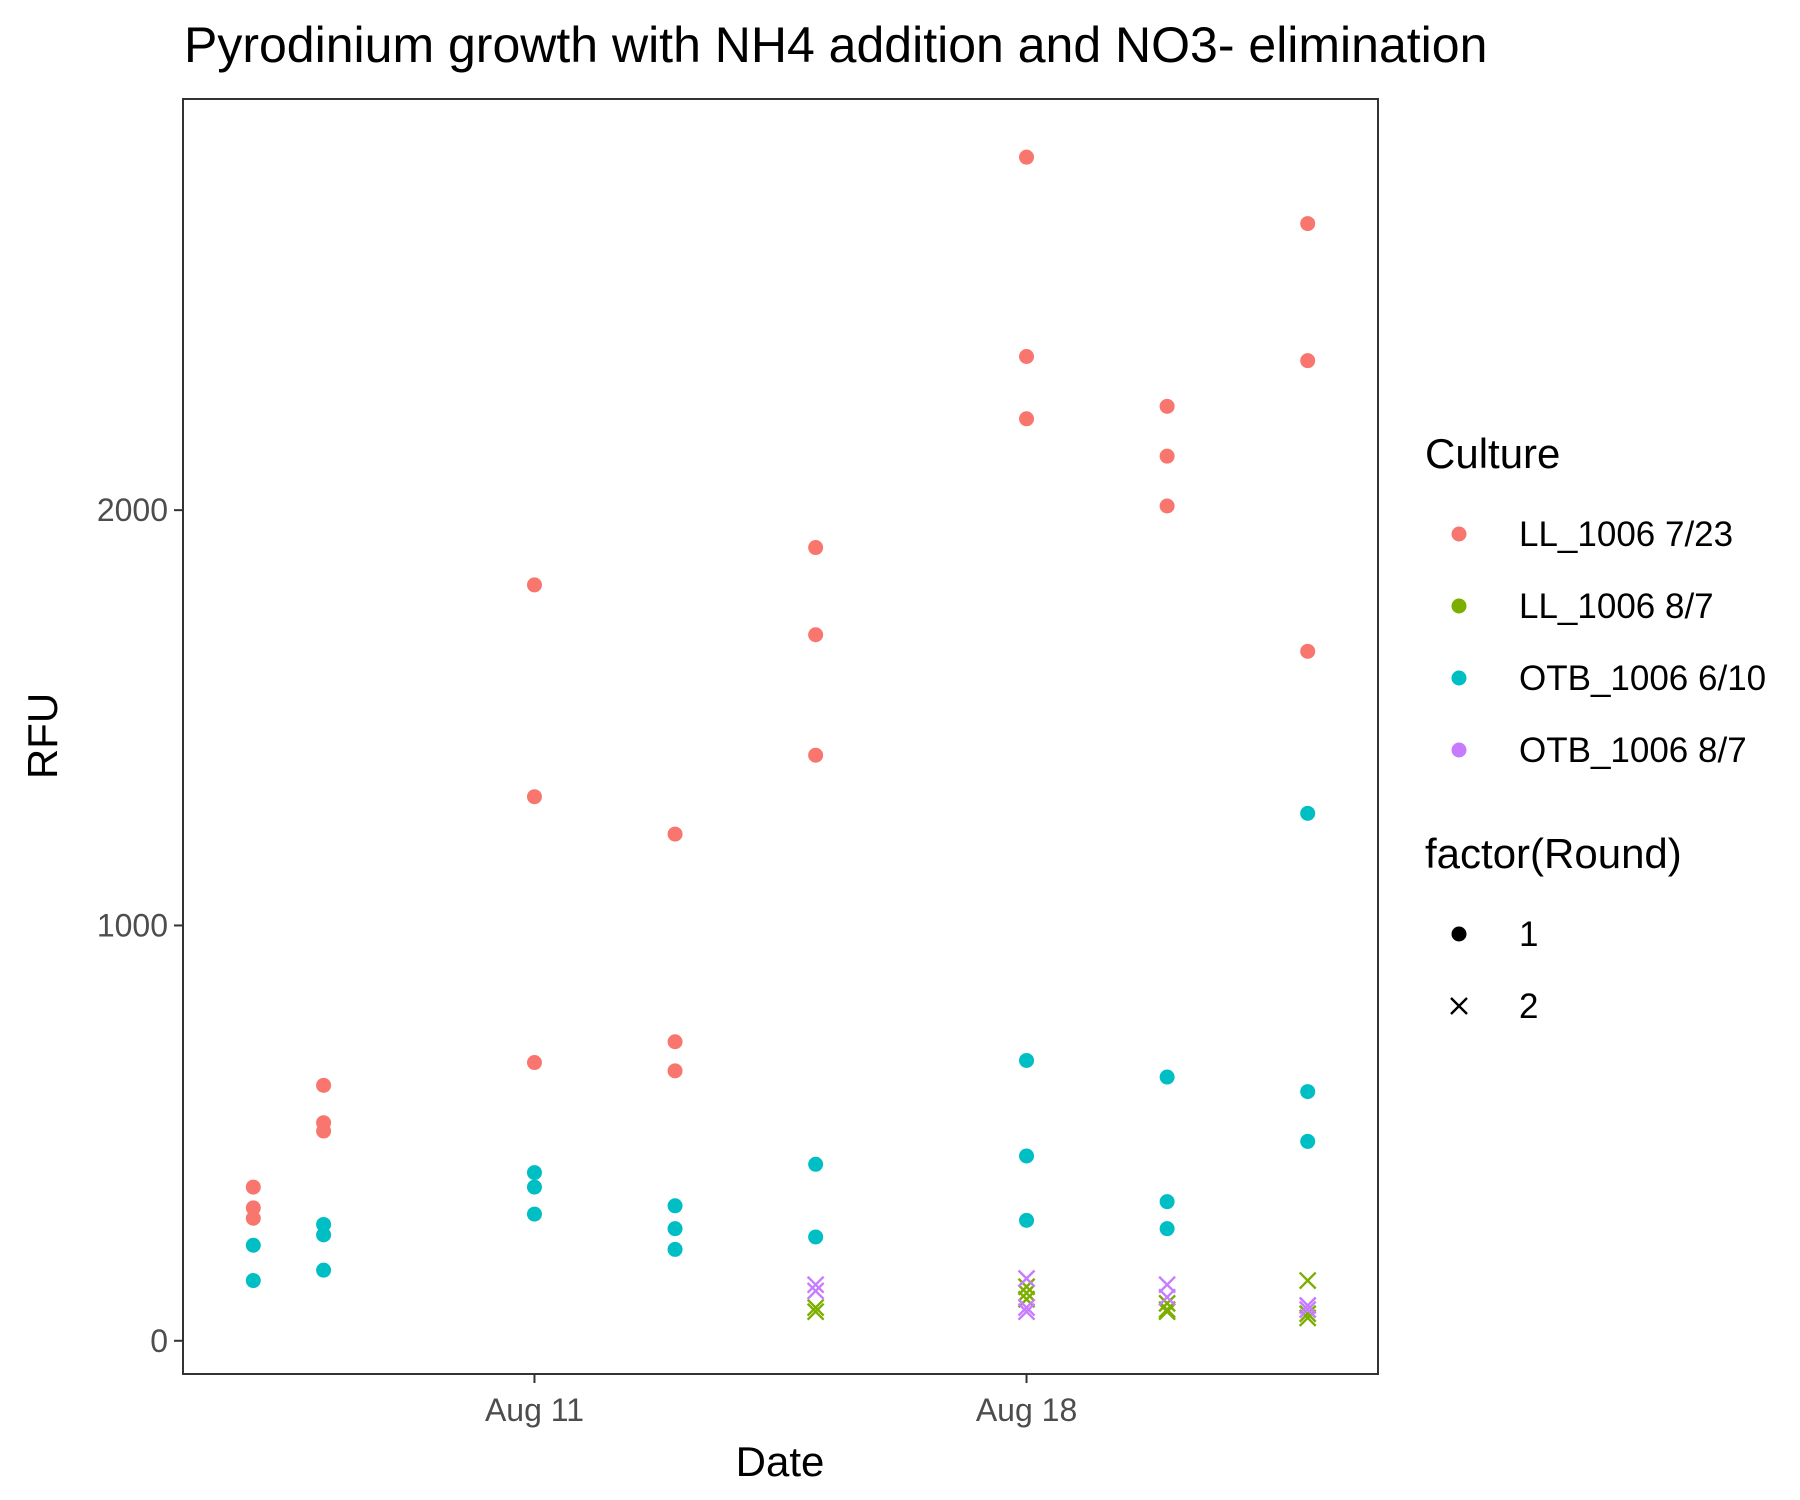 This screenshot has height=1500, width=1800. Describe the element at coordinates (1459, 1006) in the screenshot. I see `legend-key-cross` at that location.